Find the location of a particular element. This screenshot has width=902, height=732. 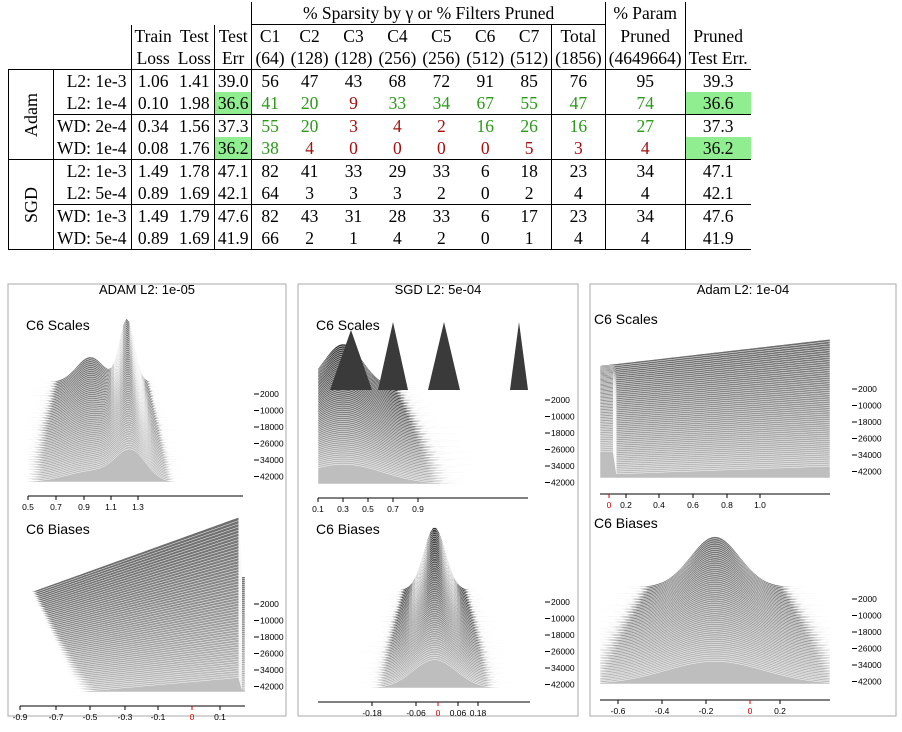

test-loss-cell: 1.78 is located at coordinates (194, 170).